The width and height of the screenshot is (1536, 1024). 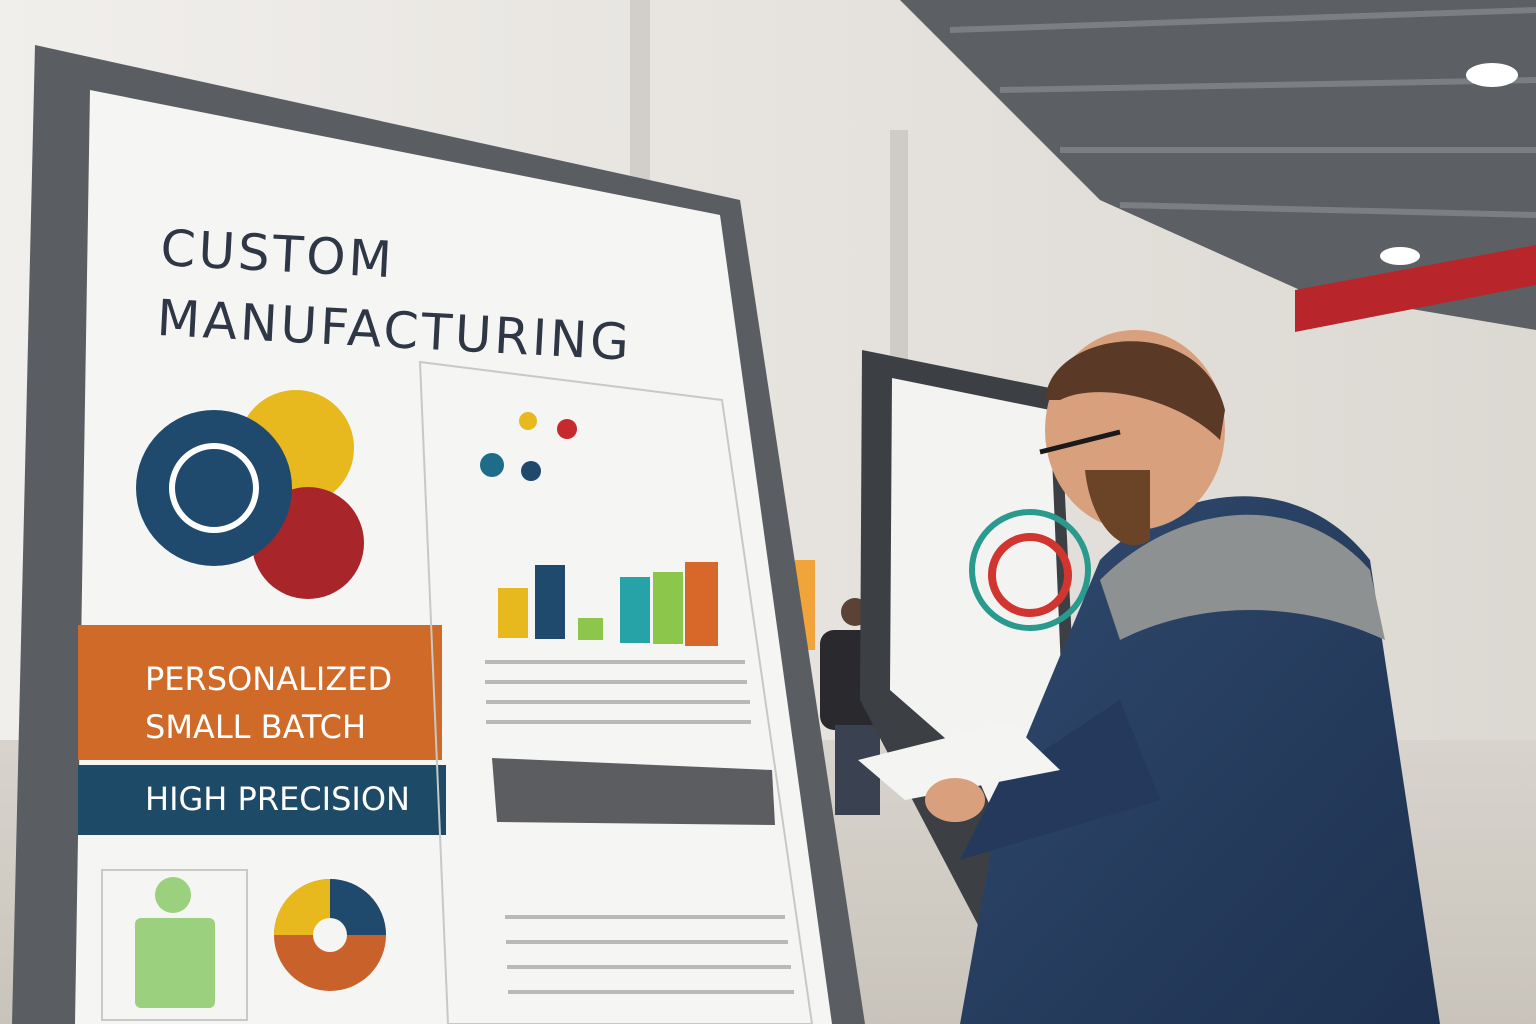 What do you see at coordinates (1415, 288) in the screenshot?
I see `red-sign` at bounding box center [1415, 288].